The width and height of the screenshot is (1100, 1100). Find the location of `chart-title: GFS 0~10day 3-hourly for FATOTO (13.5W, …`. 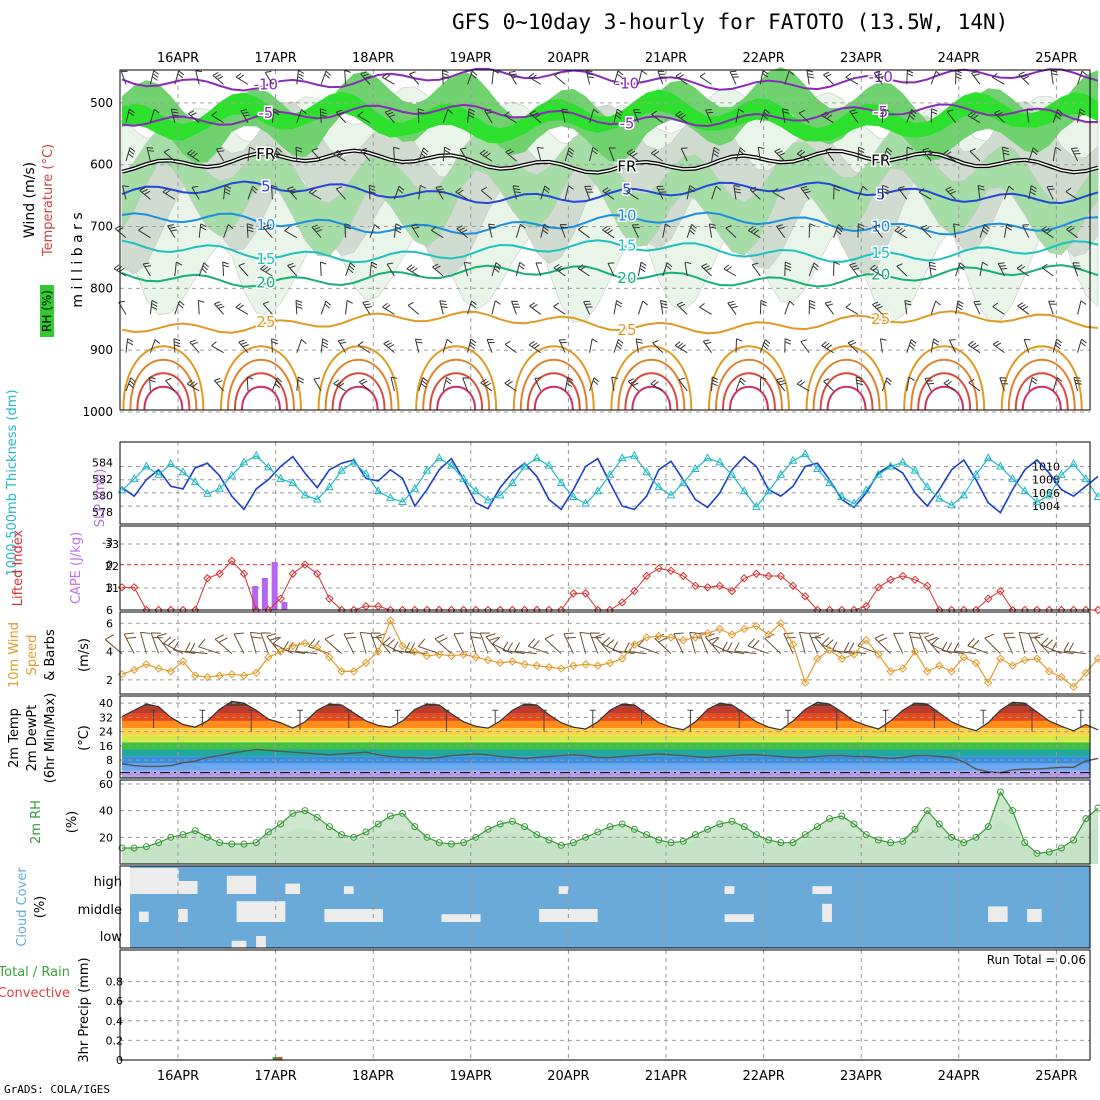

chart-title: GFS 0~10day 3-hourly for FATOTO (13.5W, … is located at coordinates (730, 22).